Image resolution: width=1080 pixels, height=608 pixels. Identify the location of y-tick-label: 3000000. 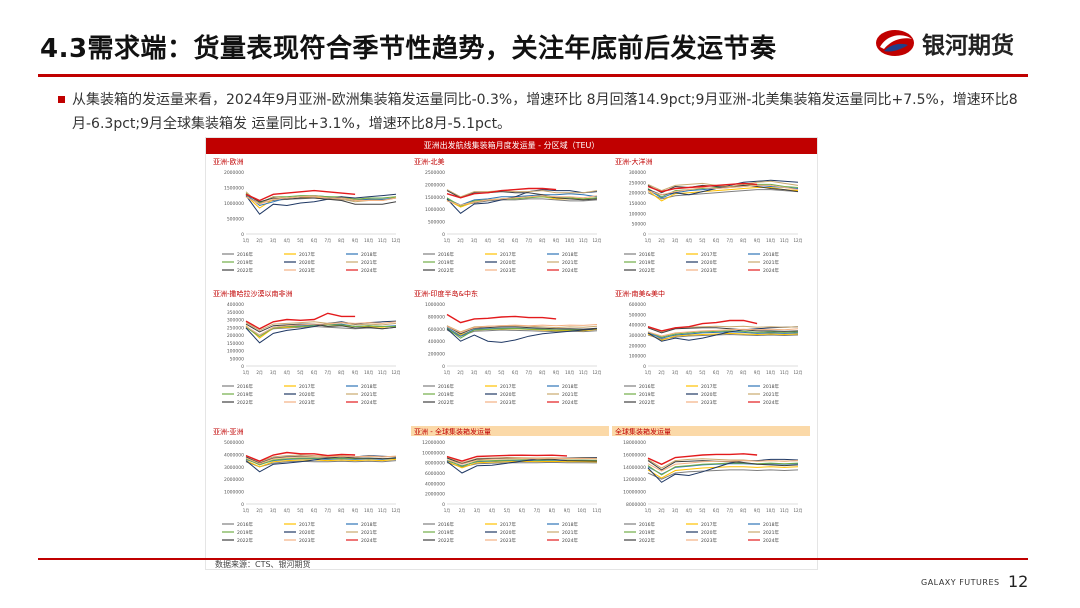
(234, 468).